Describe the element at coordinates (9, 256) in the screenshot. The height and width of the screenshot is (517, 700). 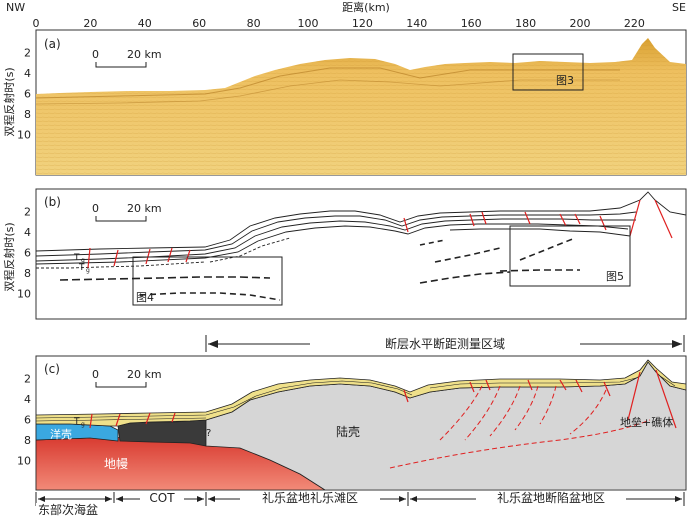
I see `y-axis-label-b: 双程反射时(s)` at that location.